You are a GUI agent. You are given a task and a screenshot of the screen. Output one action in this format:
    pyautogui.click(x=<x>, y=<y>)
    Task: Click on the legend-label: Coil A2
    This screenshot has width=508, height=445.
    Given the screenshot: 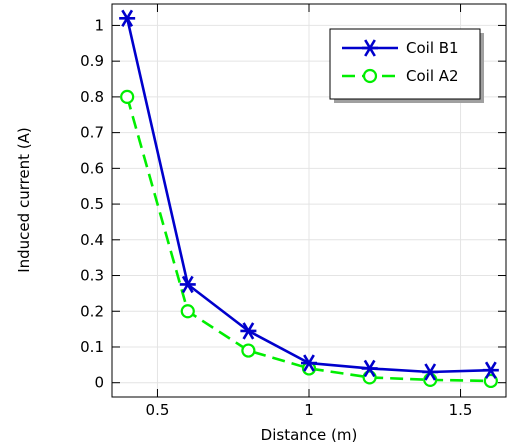 What is the action you would take?
    pyautogui.click(x=432, y=76)
    